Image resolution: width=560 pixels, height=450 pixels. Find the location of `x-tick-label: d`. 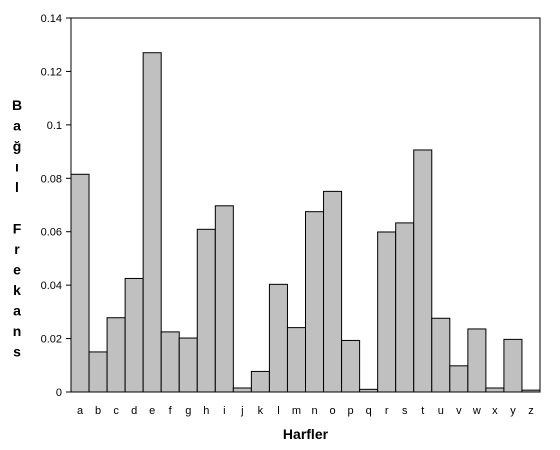

x-tick-label: d is located at coordinates (134, 411).